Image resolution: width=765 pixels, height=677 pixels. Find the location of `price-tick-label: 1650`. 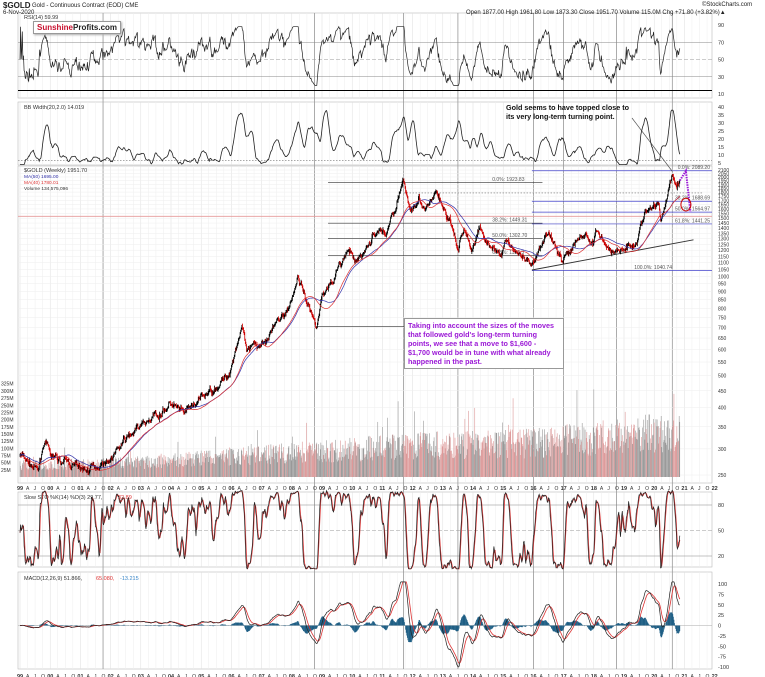

price-tick-label: 1650 is located at coordinates (723, 206).